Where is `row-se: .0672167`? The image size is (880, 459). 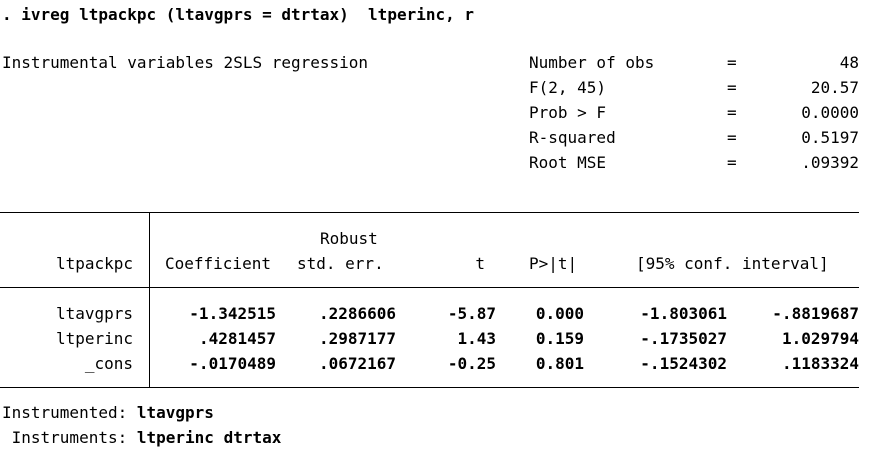 row-se: .0672167 is located at coordinates (357, 363).